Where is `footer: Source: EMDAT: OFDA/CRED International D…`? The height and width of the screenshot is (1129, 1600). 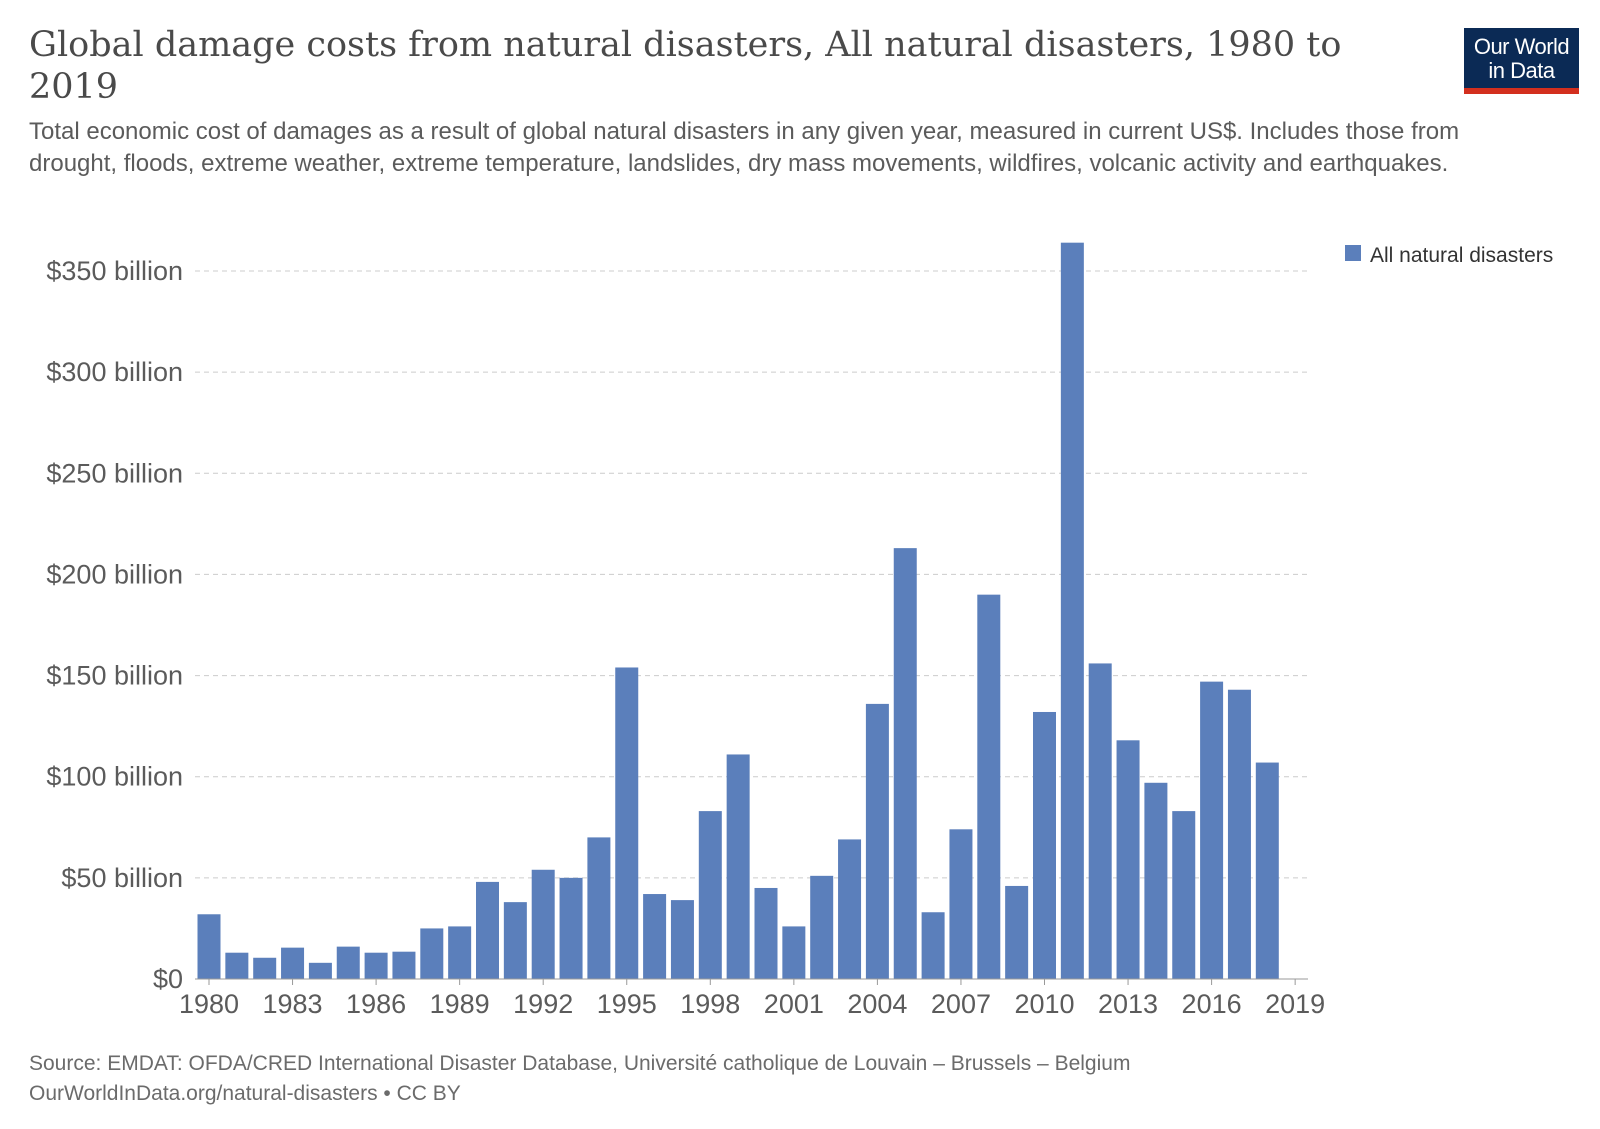
footer: Source: EMDAT: OFDA/CRED International D… is located at coordinates (579, 1079).